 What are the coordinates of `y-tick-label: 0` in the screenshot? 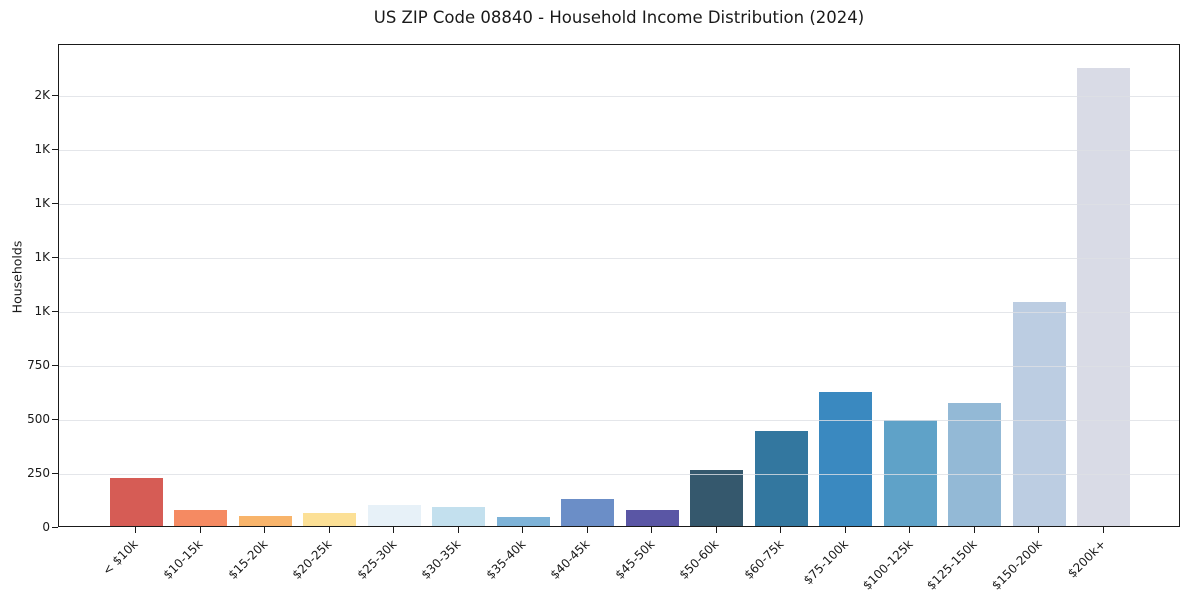 It's located at (46, 527).